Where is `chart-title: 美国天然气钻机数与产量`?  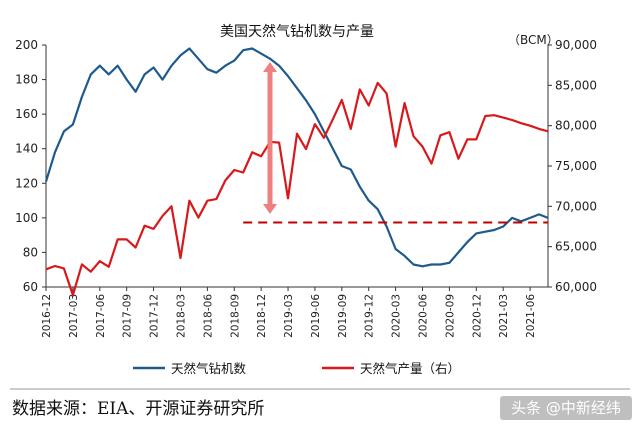
chart-title: 美国天然气钻机数与产量 is located at coordinates (297, 31).